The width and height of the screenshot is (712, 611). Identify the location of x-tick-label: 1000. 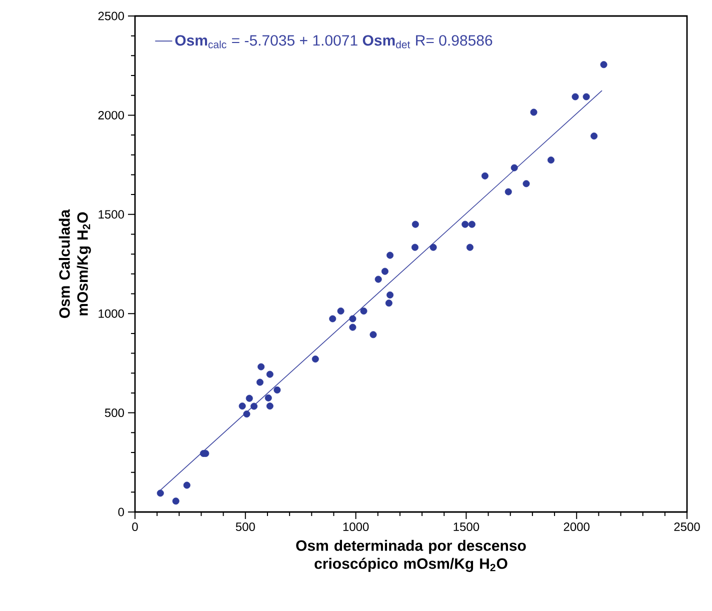
(356, 527).